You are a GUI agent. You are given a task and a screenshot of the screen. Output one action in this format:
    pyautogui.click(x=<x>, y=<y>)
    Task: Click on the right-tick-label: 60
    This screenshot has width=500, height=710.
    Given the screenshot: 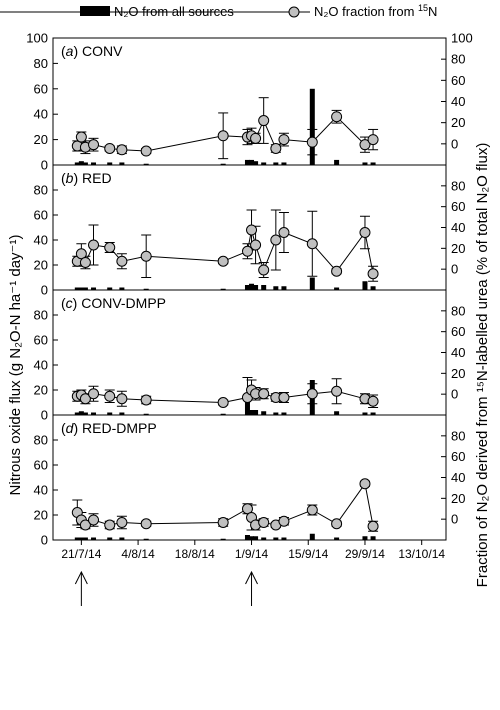 What is the action you would take?
    pyautogui.click(x=458, y=80)
    